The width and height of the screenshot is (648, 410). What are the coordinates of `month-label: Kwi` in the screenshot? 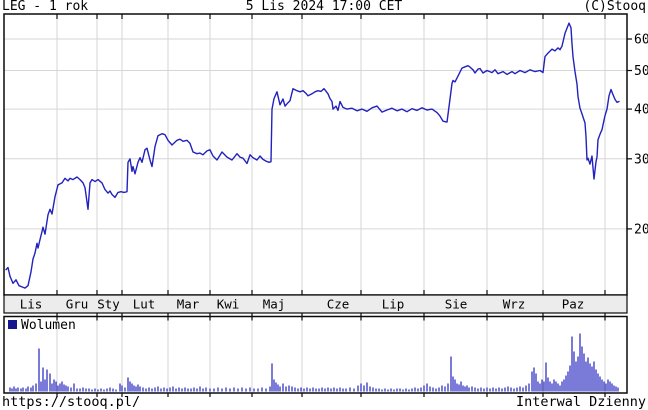 It's located at (228, 304).